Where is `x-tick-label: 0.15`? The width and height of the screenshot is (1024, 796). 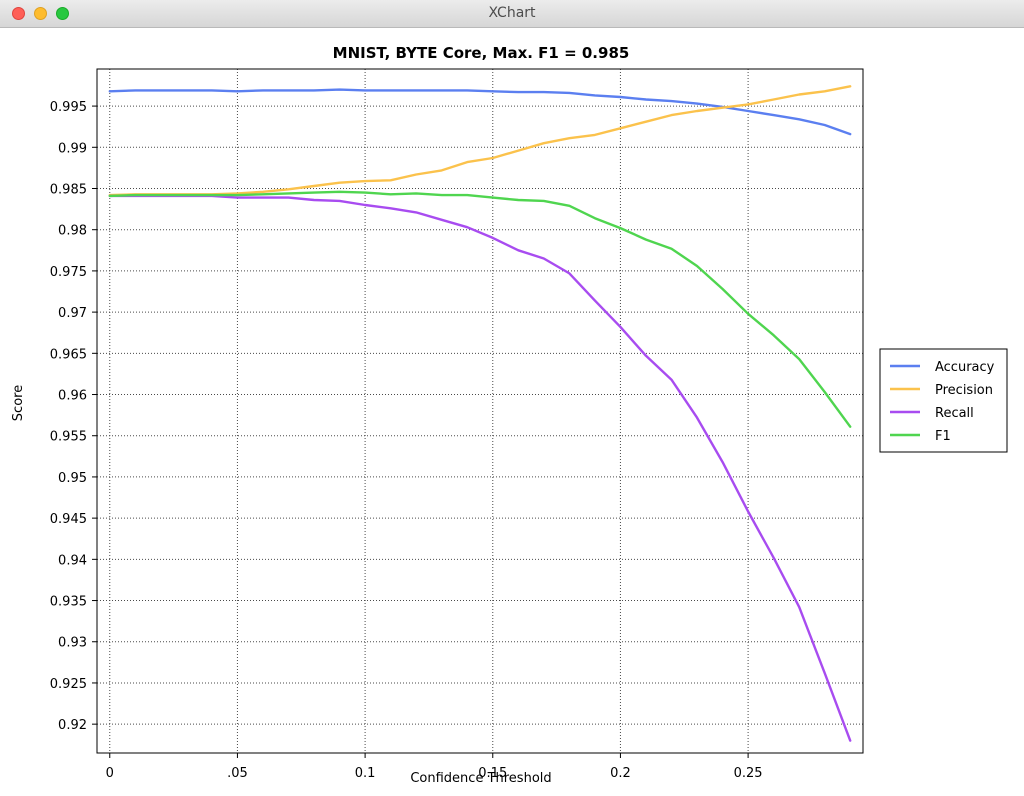 x-tick-label: 0.15 is located at coordinates (492, 773).